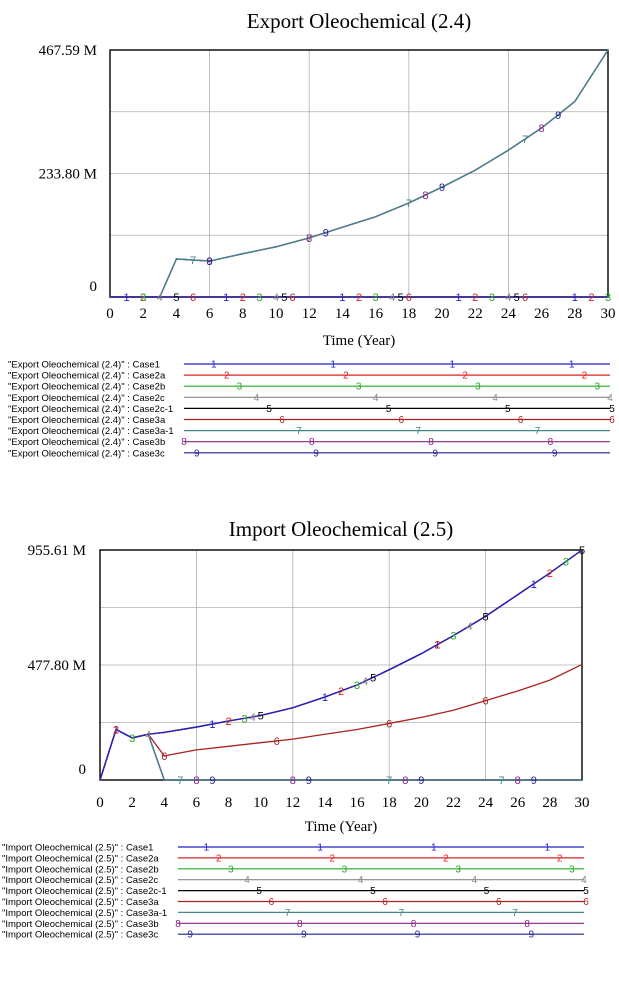  Describe the element at coordinates (359, 21) in the screenshot. I see `chart-title: Export Oleochemical (2.4)` at that location.